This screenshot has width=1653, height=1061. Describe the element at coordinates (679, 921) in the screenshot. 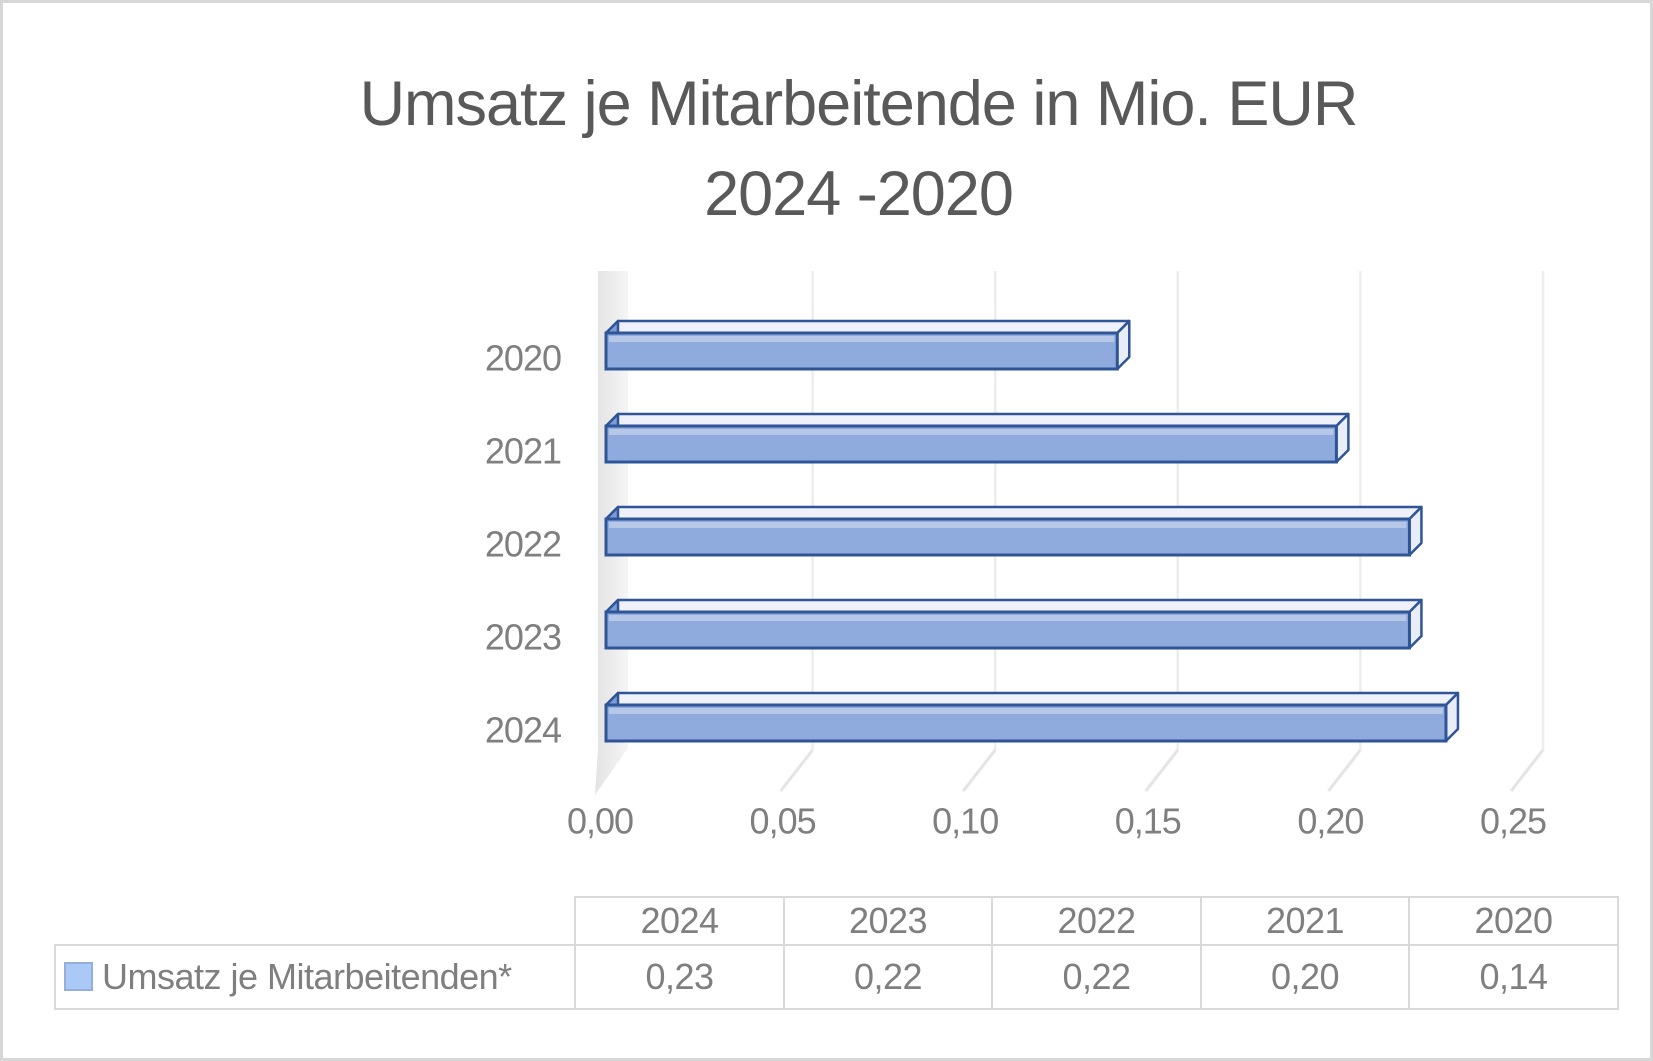

I see `table-header-2024: 2024` at that location.